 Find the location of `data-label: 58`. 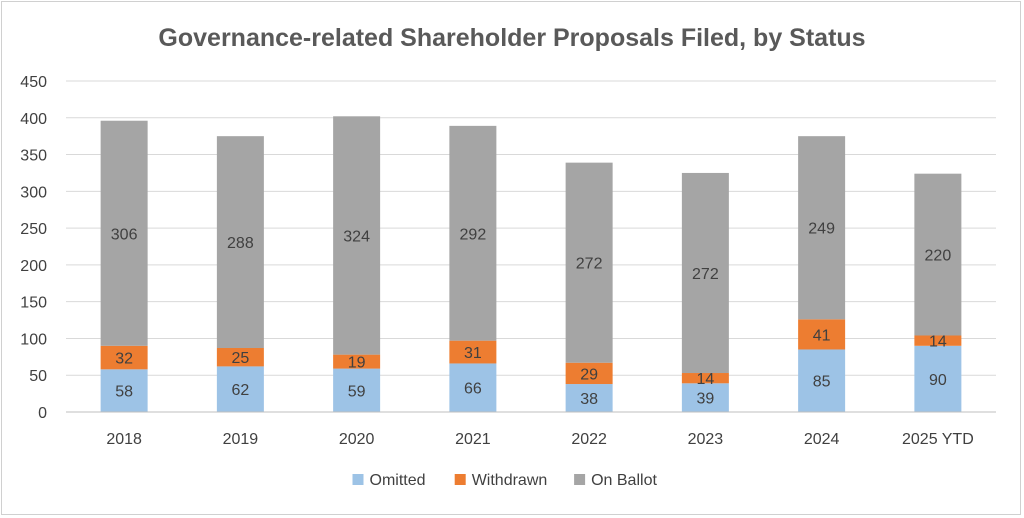

data-label: 58 is located at coordinates (124, 392).